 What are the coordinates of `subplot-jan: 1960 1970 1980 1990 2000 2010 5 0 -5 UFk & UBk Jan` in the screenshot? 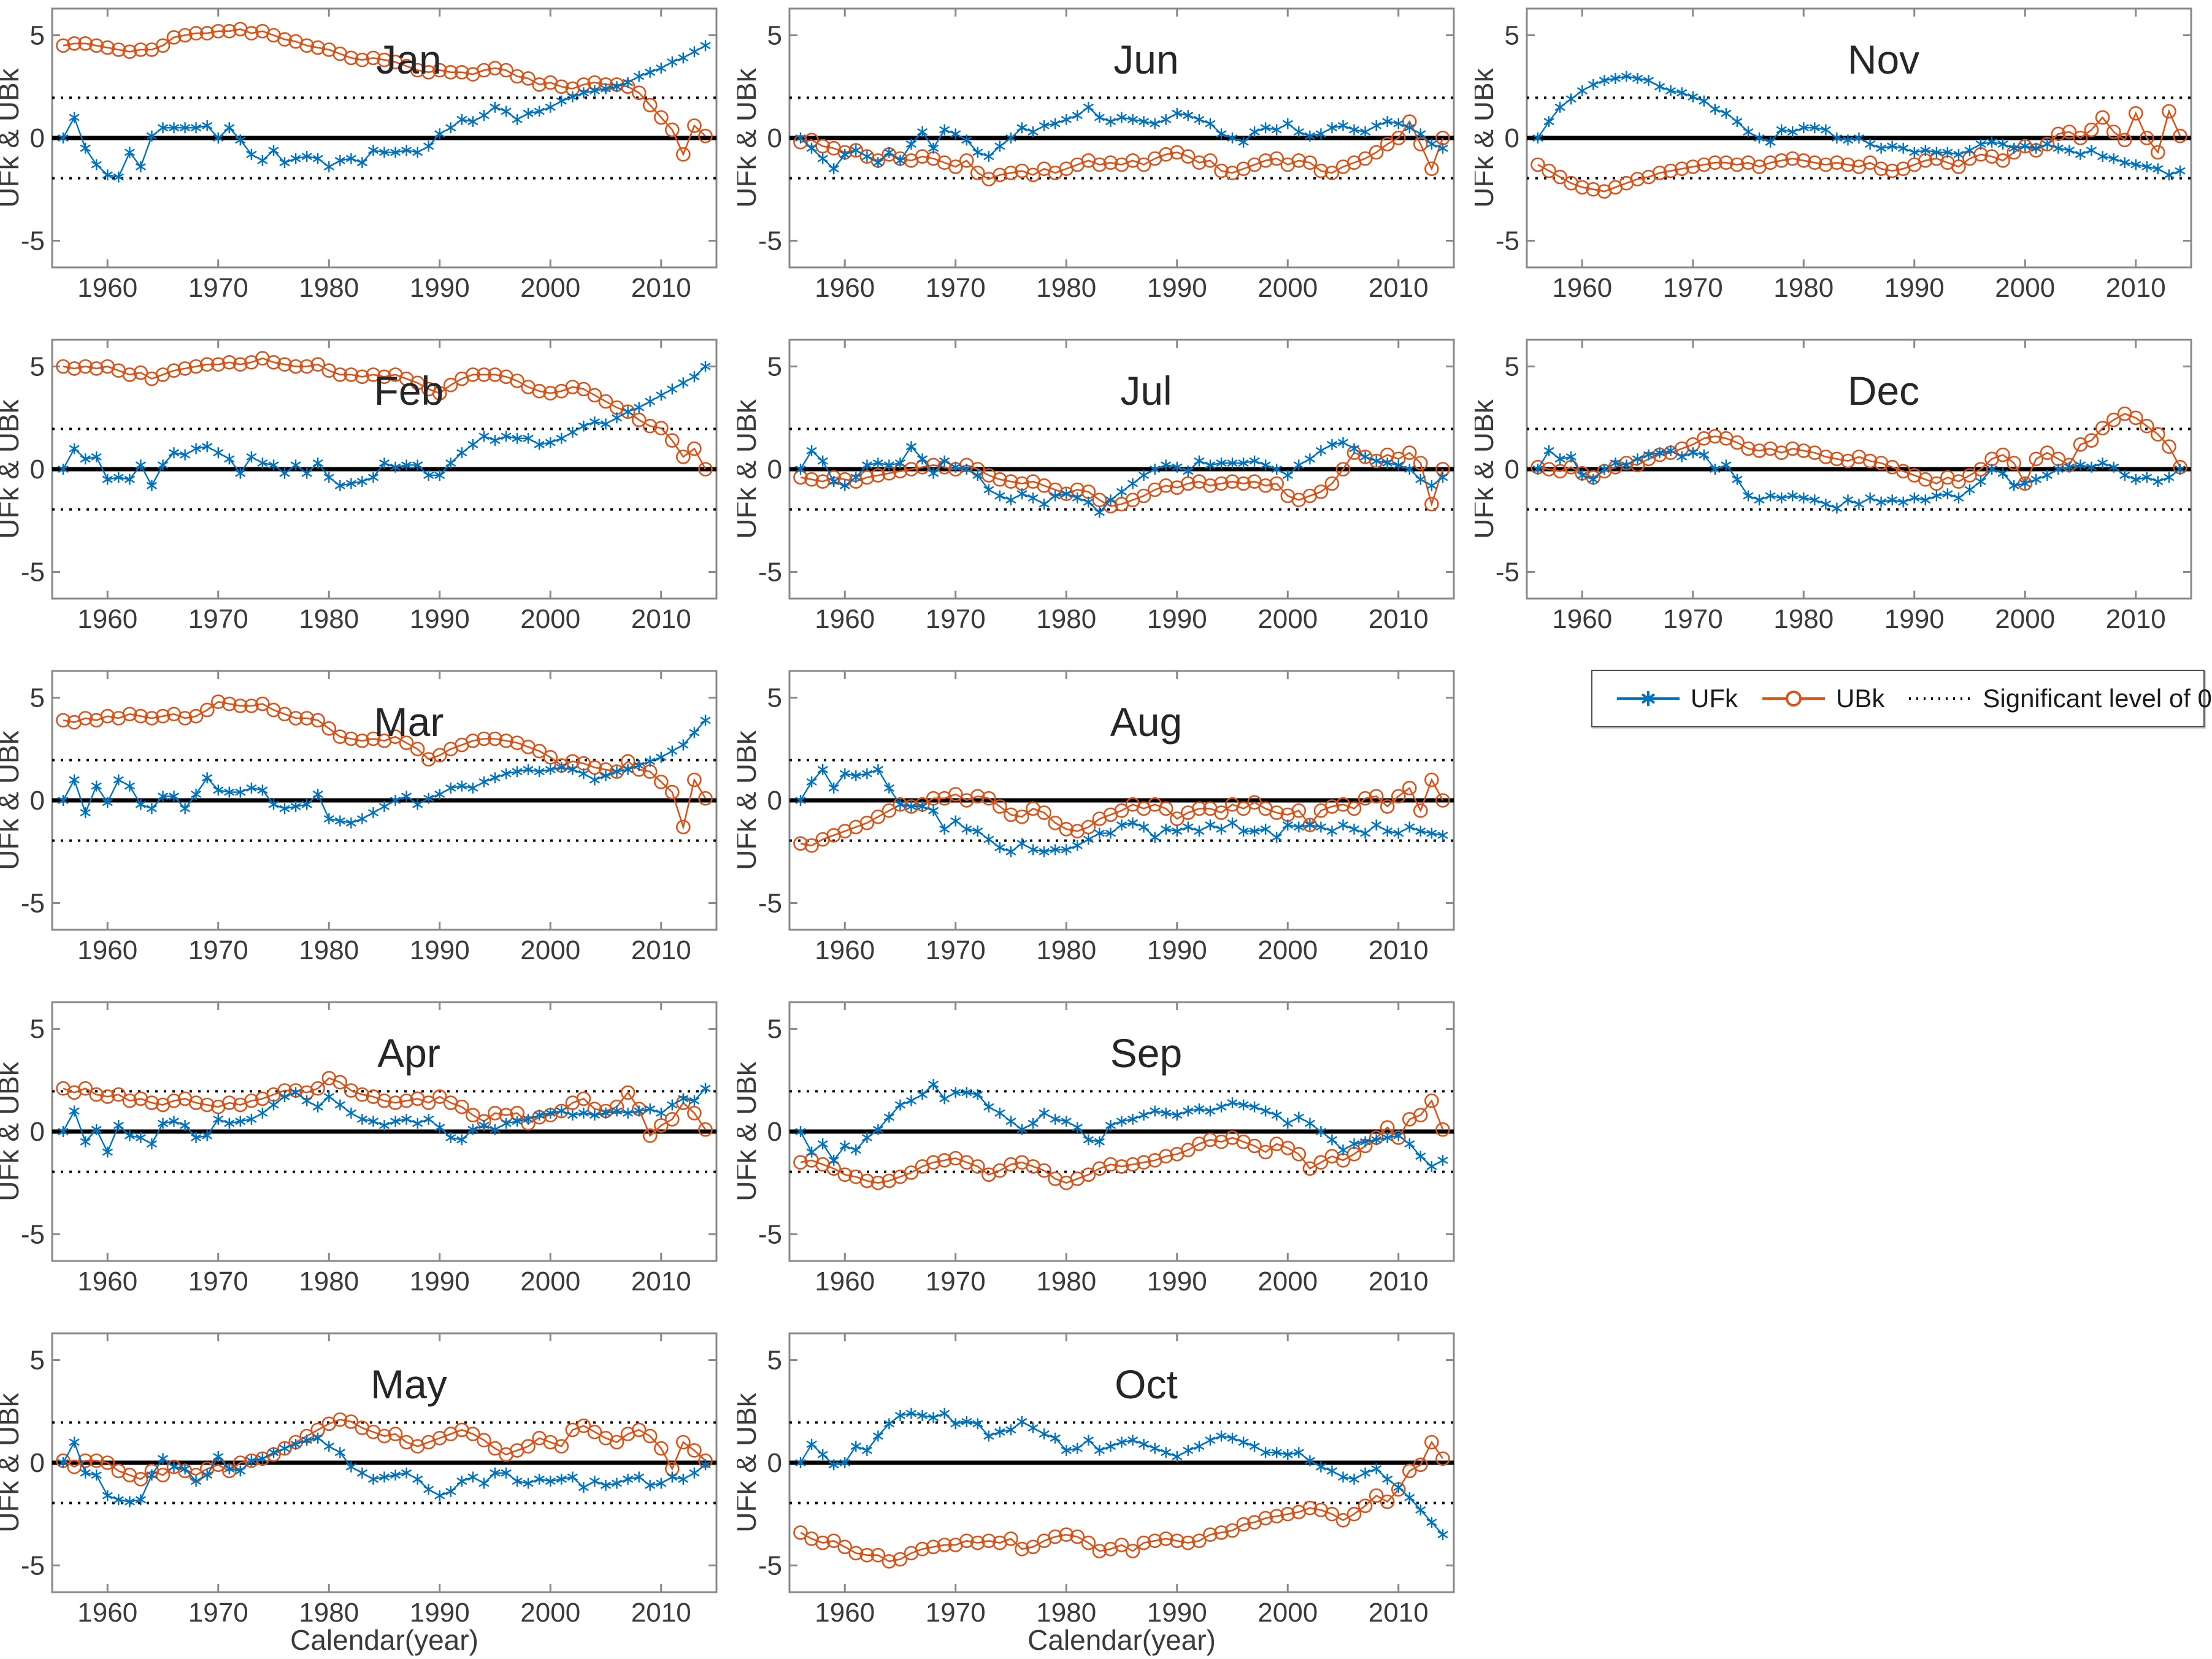 It's located at (369, 165).